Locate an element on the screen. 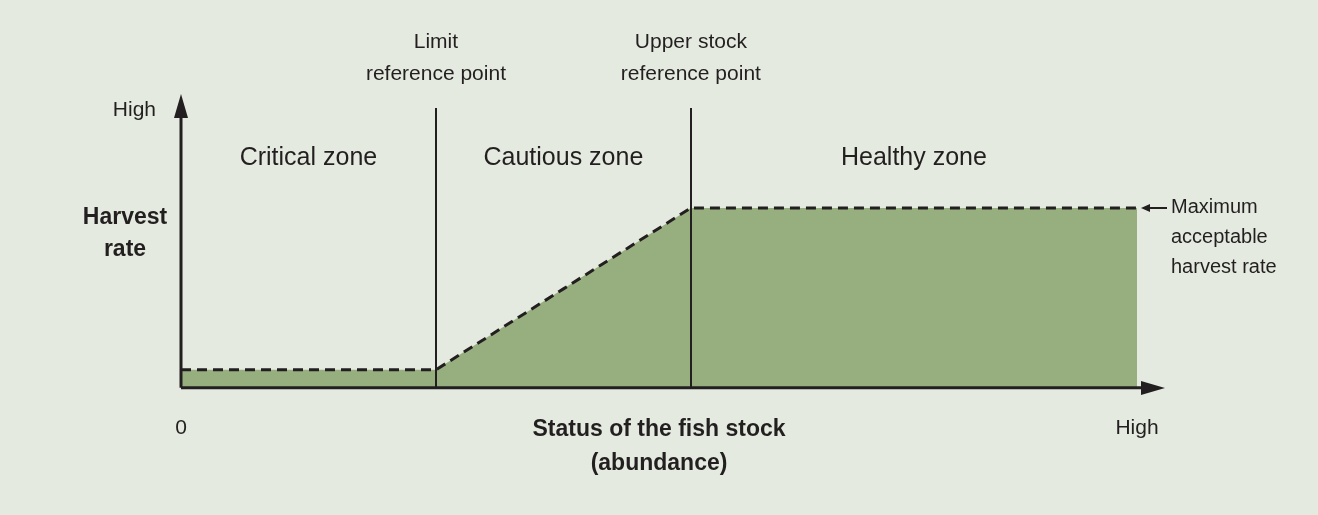 The image size is (1318, 515). y-axis-title: Harvest rate is located at coordinates (125, 232).